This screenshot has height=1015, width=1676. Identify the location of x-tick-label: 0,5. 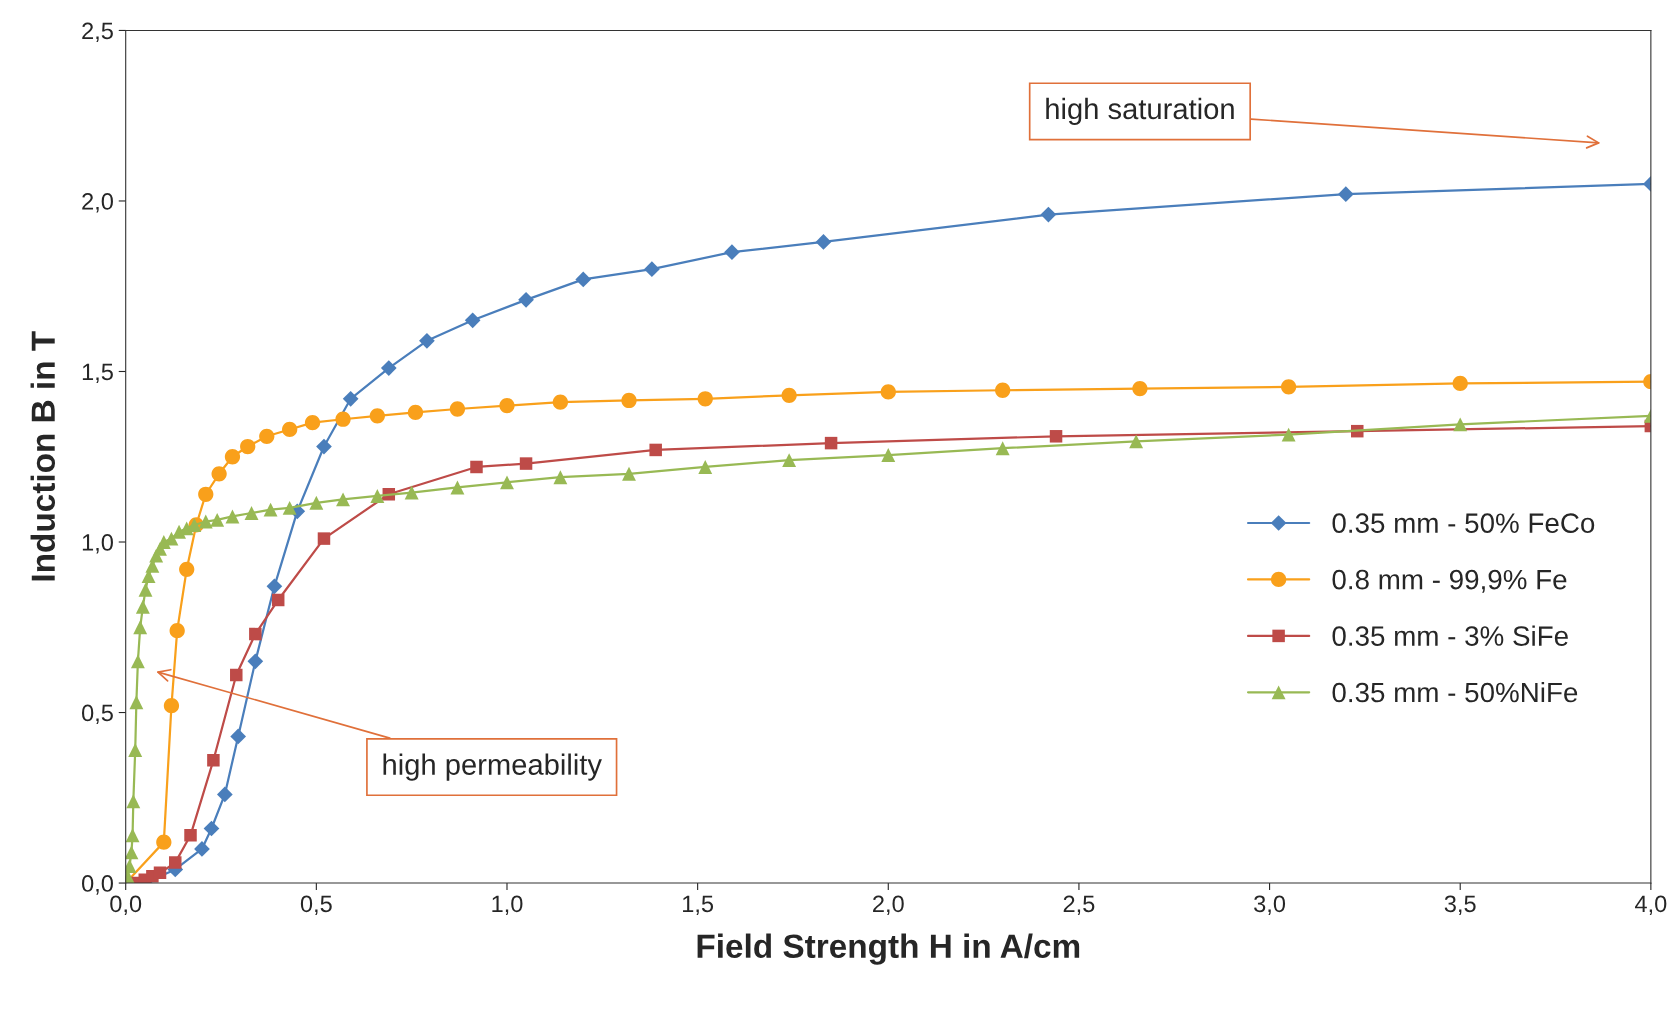
(316, 905).